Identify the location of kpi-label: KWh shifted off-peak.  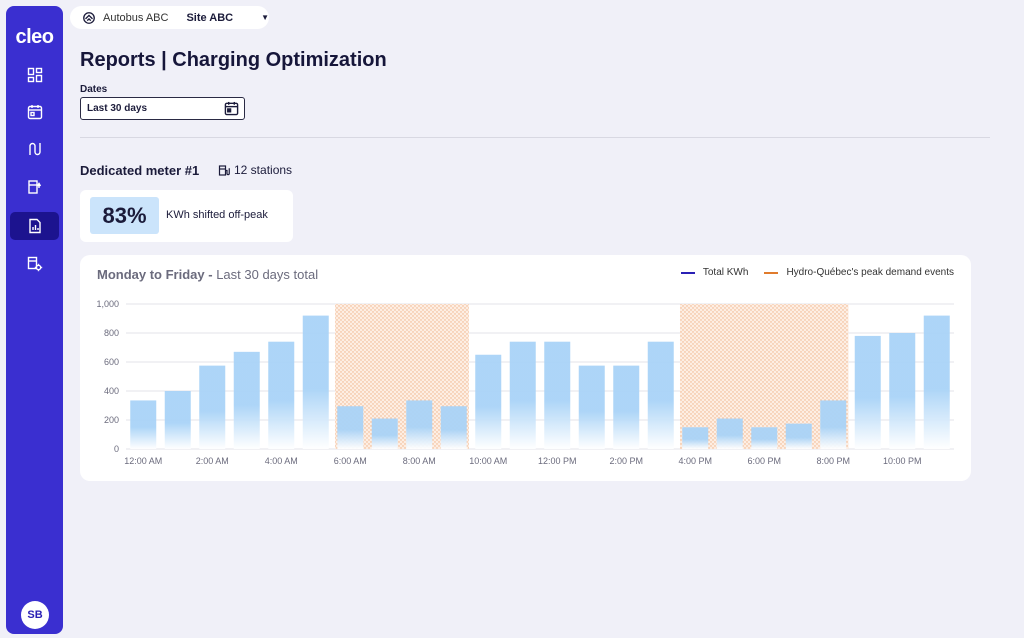
(217, 215).